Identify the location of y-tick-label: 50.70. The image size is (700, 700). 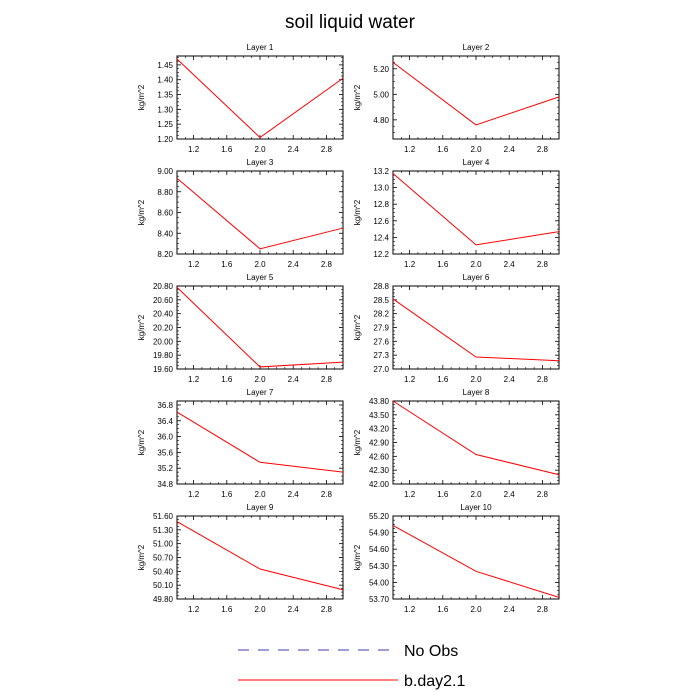
(163, 558).